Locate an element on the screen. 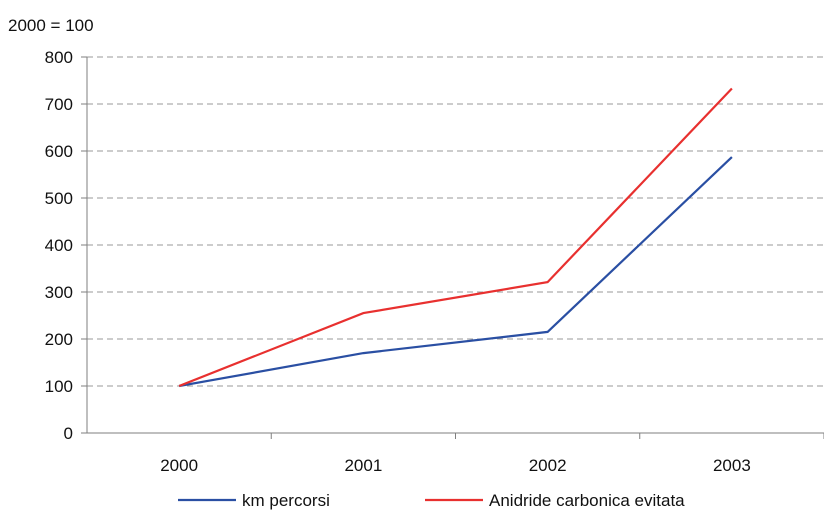 The height and width of the screenshot is (518, 824). y-tick-label: 600 is located at coordinates (59, 151).